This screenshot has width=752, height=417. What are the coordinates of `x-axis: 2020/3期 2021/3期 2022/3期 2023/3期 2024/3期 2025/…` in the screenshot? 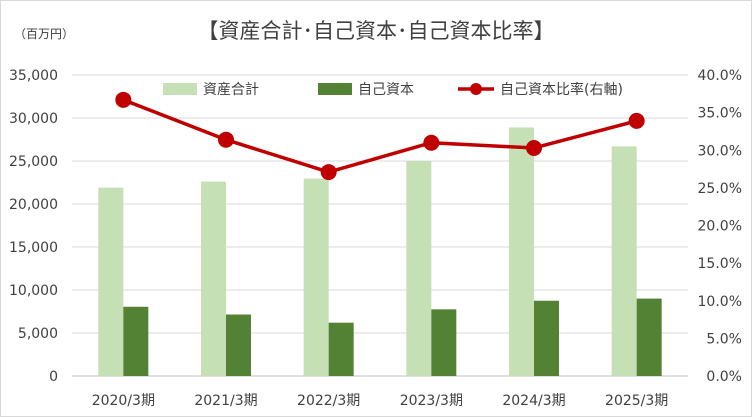 It's located at (380, 401).